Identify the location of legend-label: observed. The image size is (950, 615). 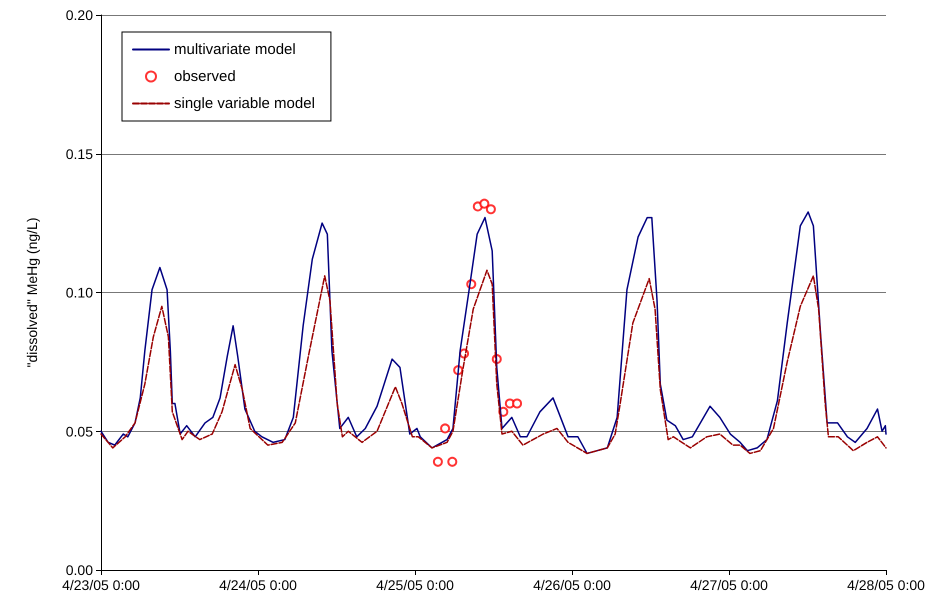
(205, 76).